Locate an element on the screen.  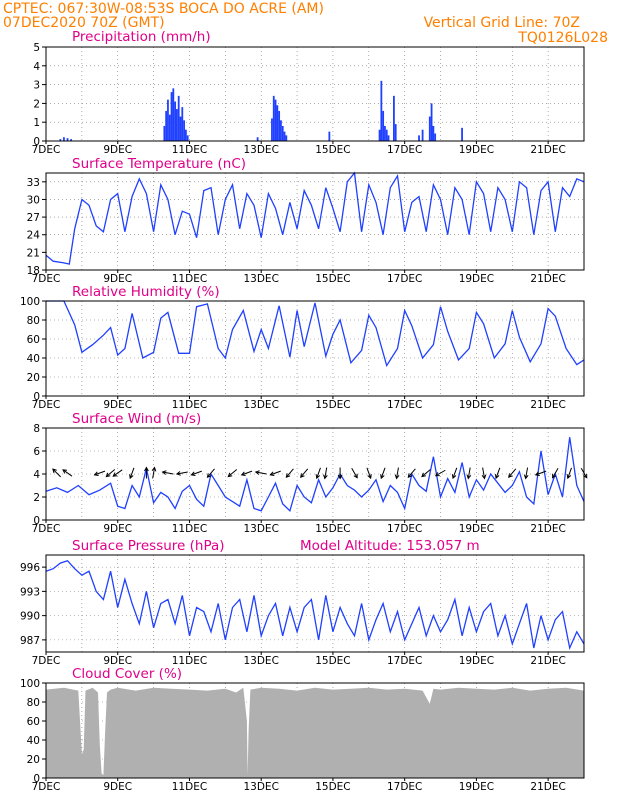
precip-xtick-label: 7DEC is located at coordinates (46, 150).